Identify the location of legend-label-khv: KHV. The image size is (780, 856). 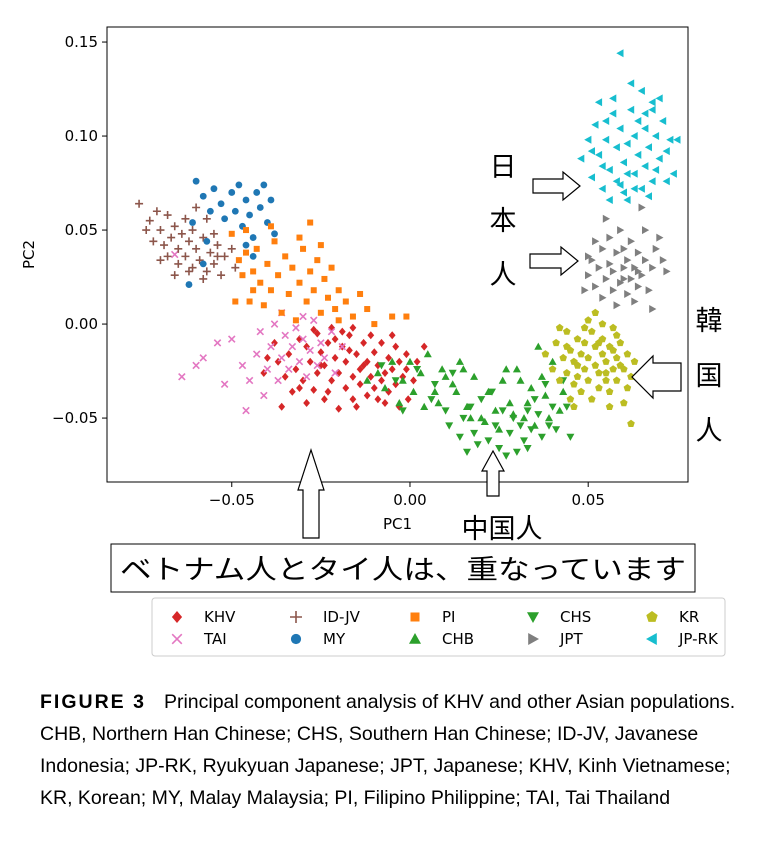
(220, 617).